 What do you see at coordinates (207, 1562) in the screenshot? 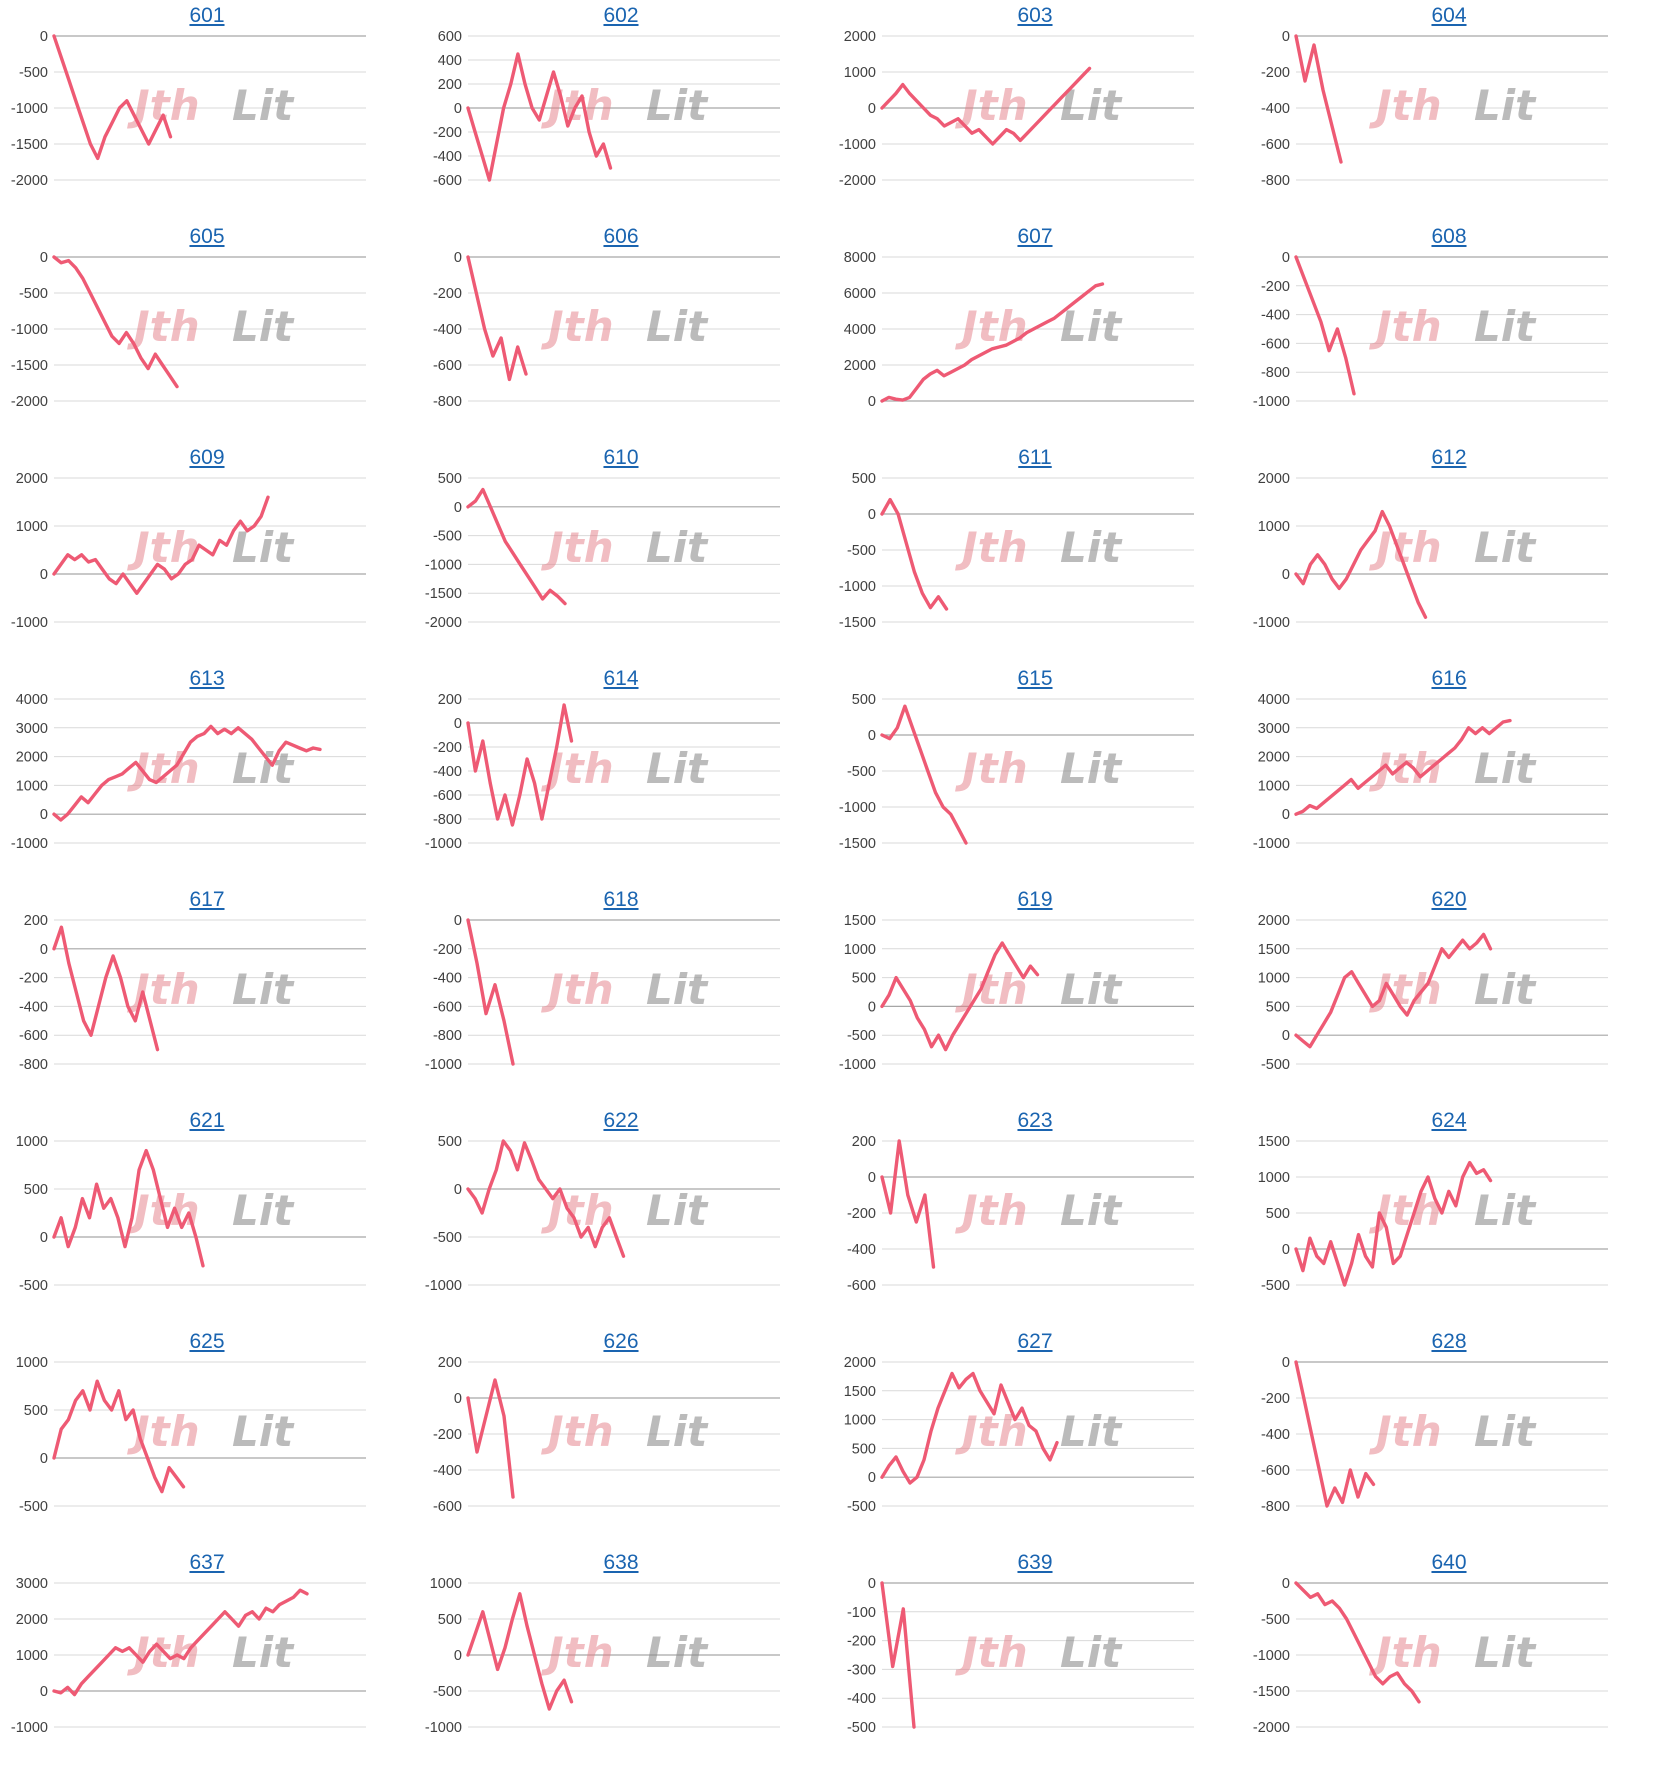
I see `chart-title-link: 637` at bounding box center [207, 1562].